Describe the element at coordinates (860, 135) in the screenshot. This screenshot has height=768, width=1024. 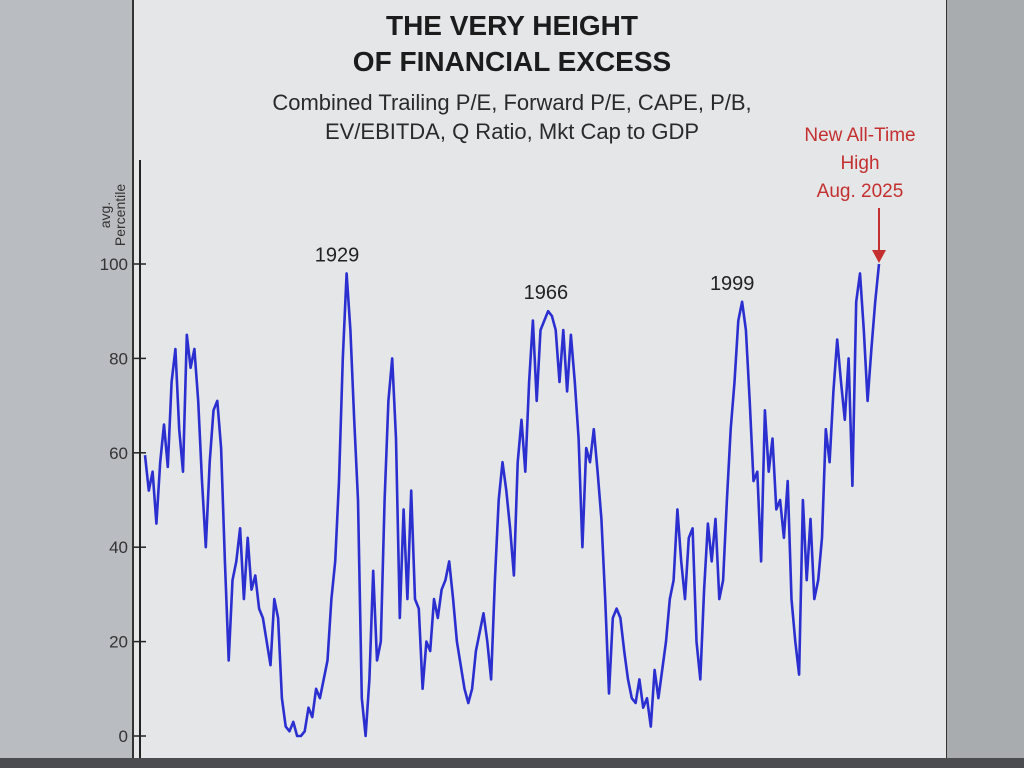
I see `annotation-line-1: New All-Time` at that location.